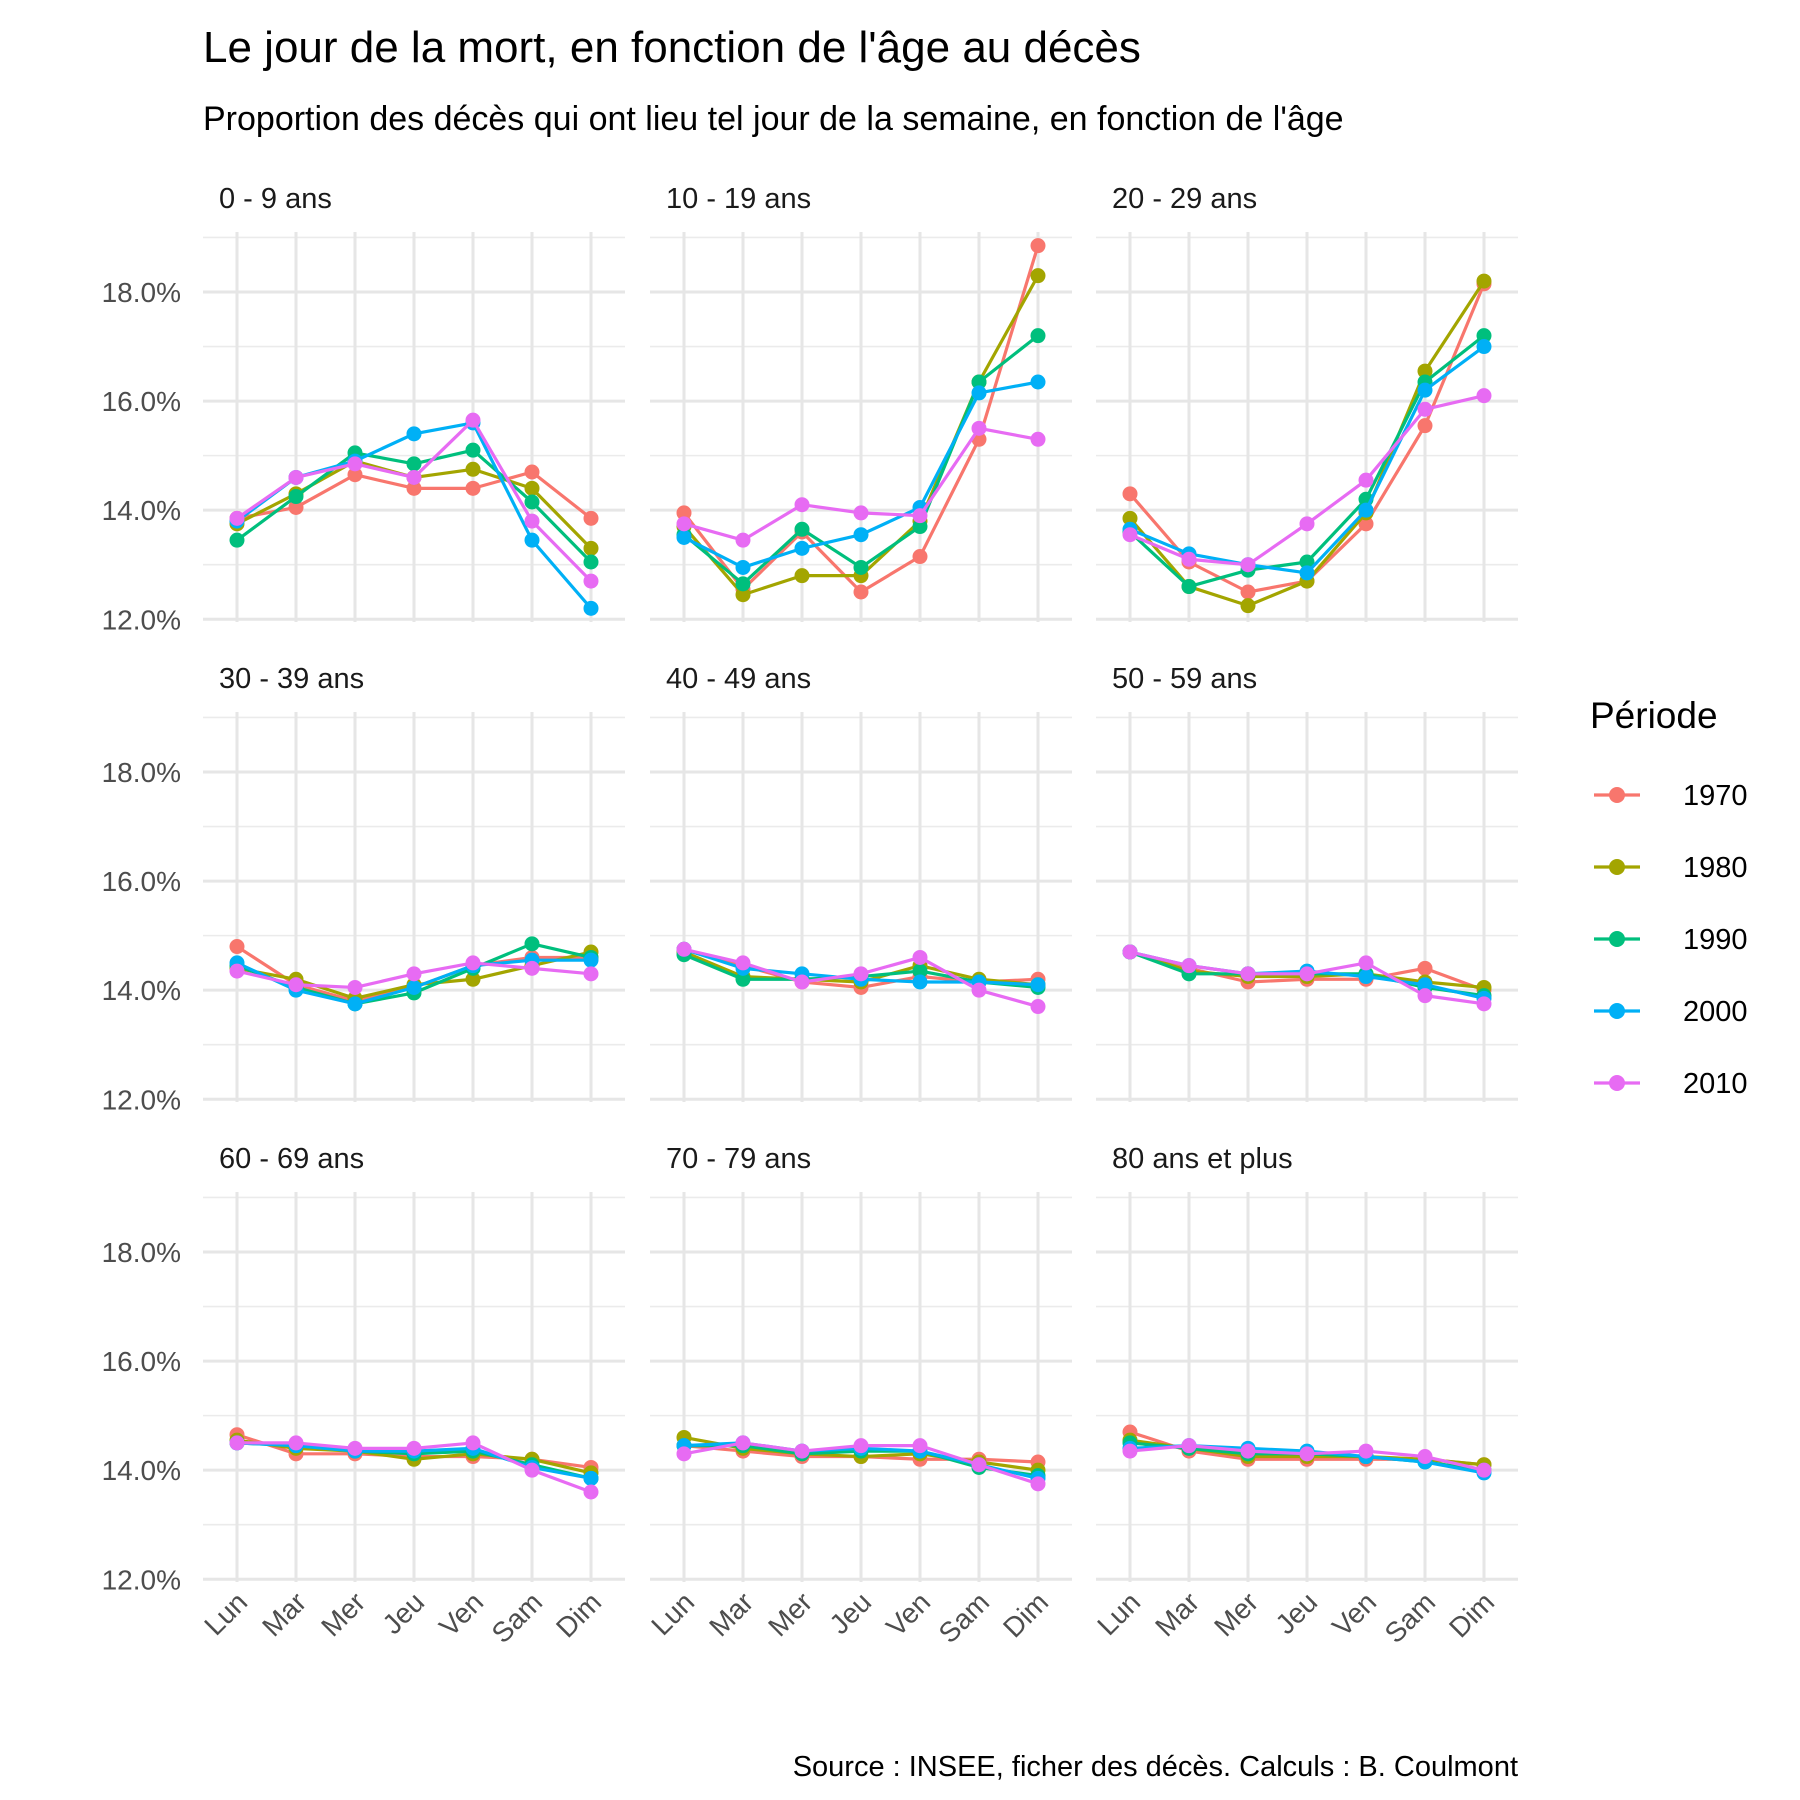  Describe the element at coordinates (237, 540) in the screenshot. I see `data-point-1990-lun` at that location.